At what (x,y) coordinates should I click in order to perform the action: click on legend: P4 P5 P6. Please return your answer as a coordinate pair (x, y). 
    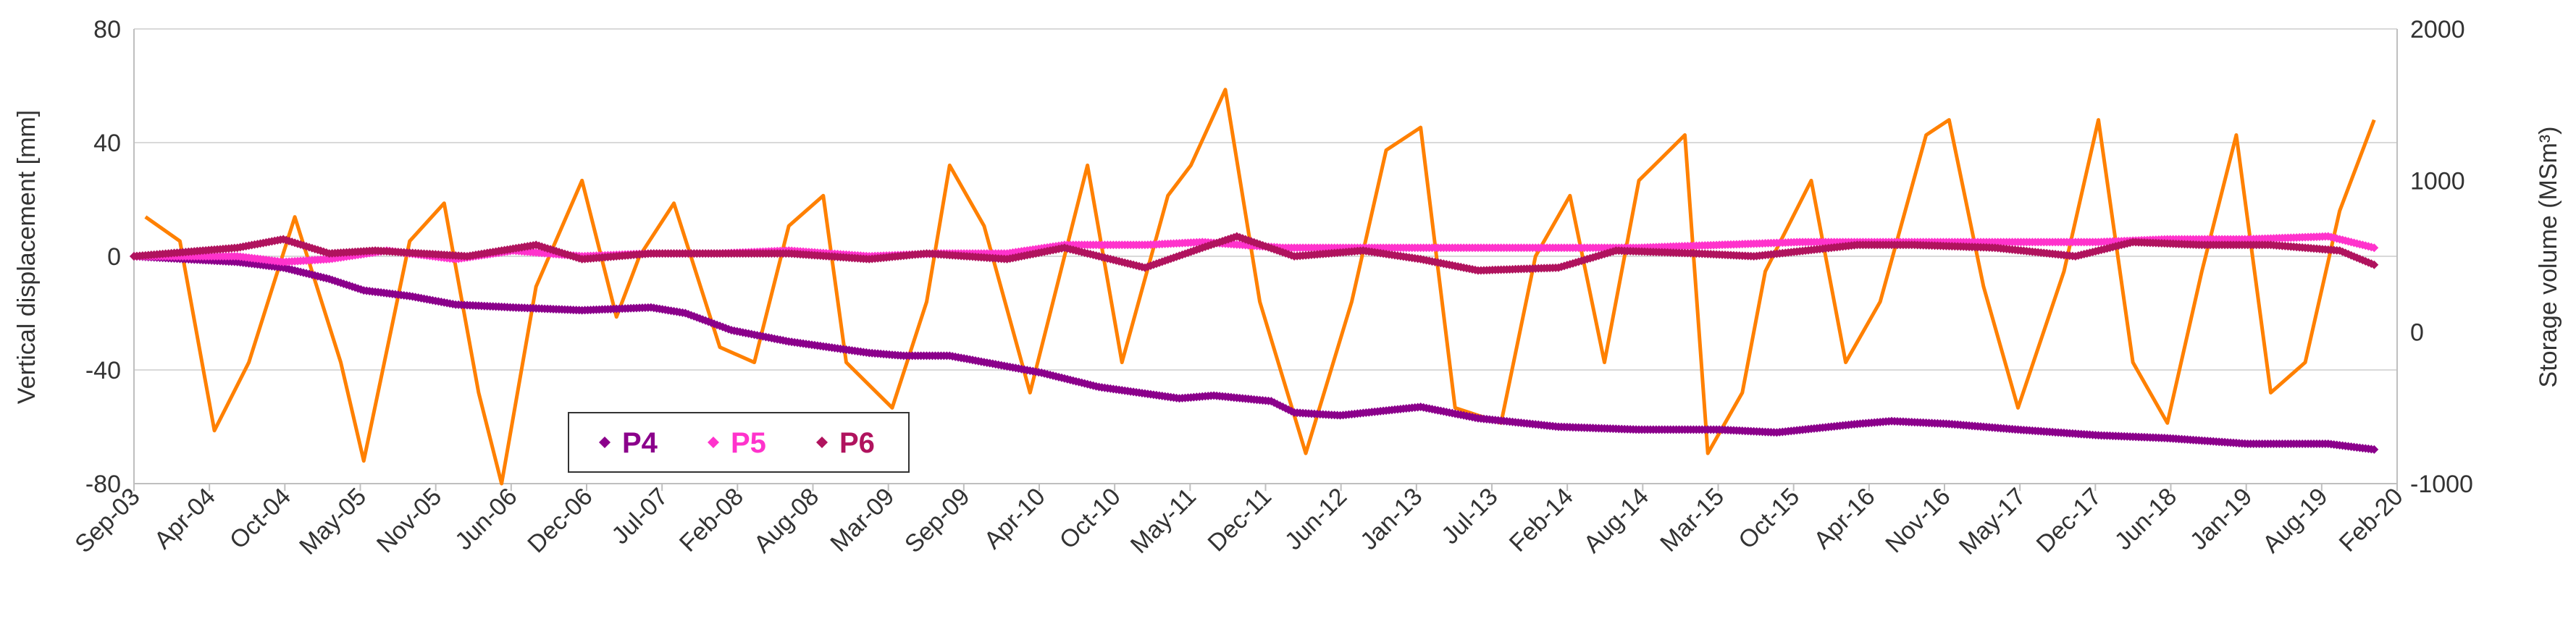
    Looking at the image, I should click on (739, 442).